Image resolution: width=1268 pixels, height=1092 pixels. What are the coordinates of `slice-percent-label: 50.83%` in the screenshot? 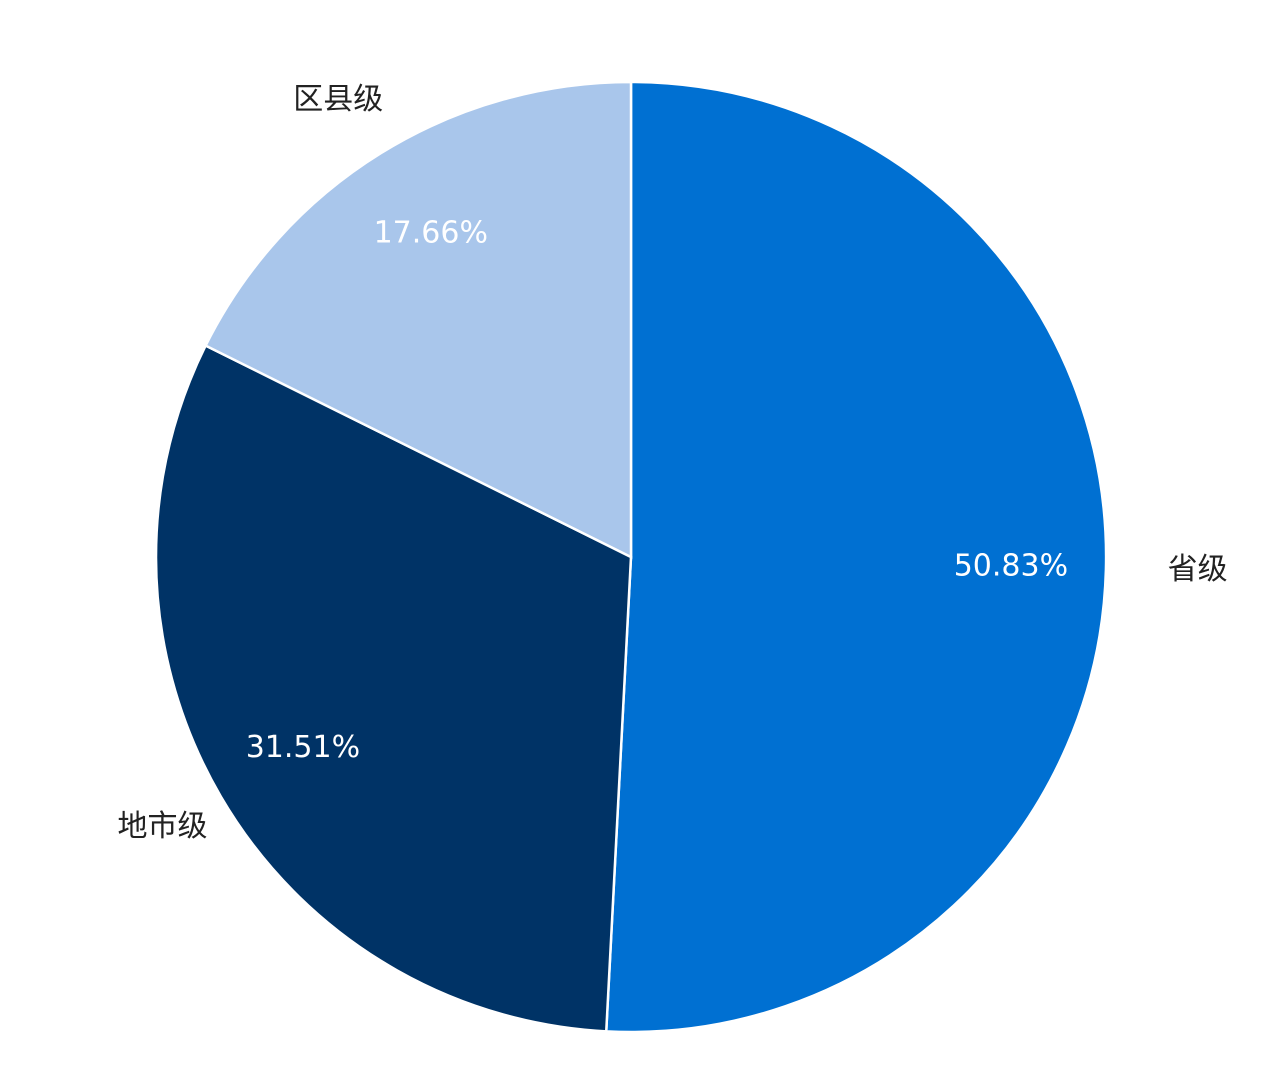 It's located at (1011, 565).